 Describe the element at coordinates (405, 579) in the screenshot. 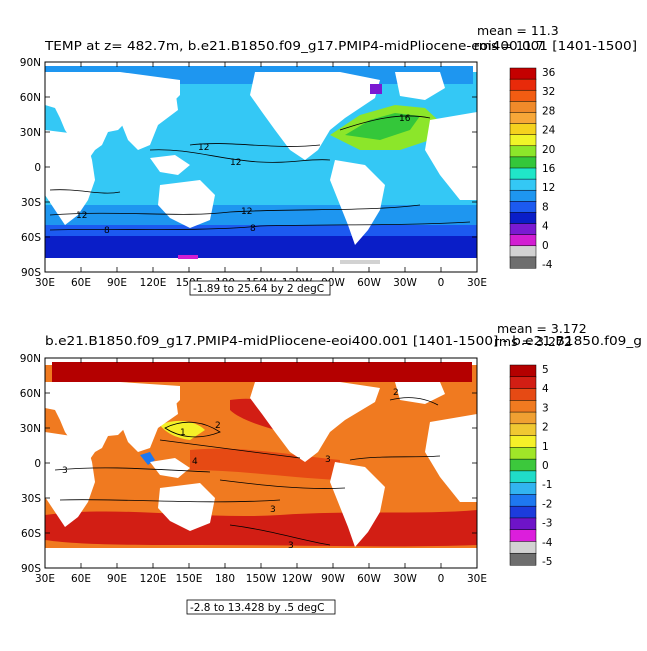

I see `x-tick-label: 30W` at that location.